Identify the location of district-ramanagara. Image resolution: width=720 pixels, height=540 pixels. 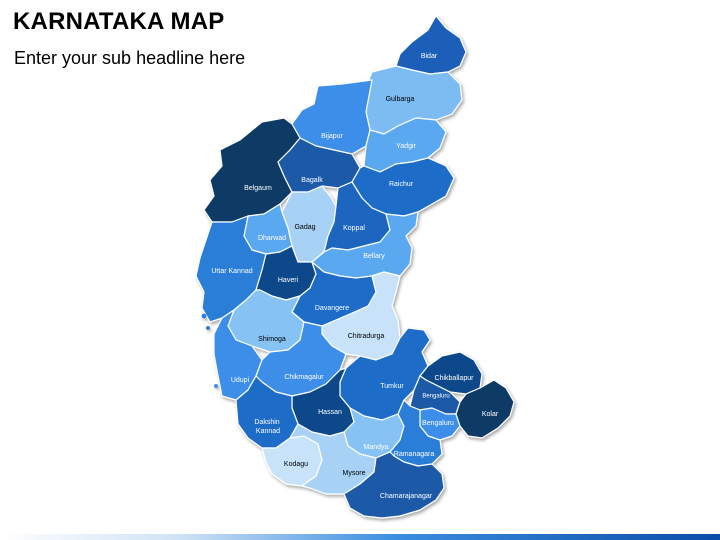
(416, 433).